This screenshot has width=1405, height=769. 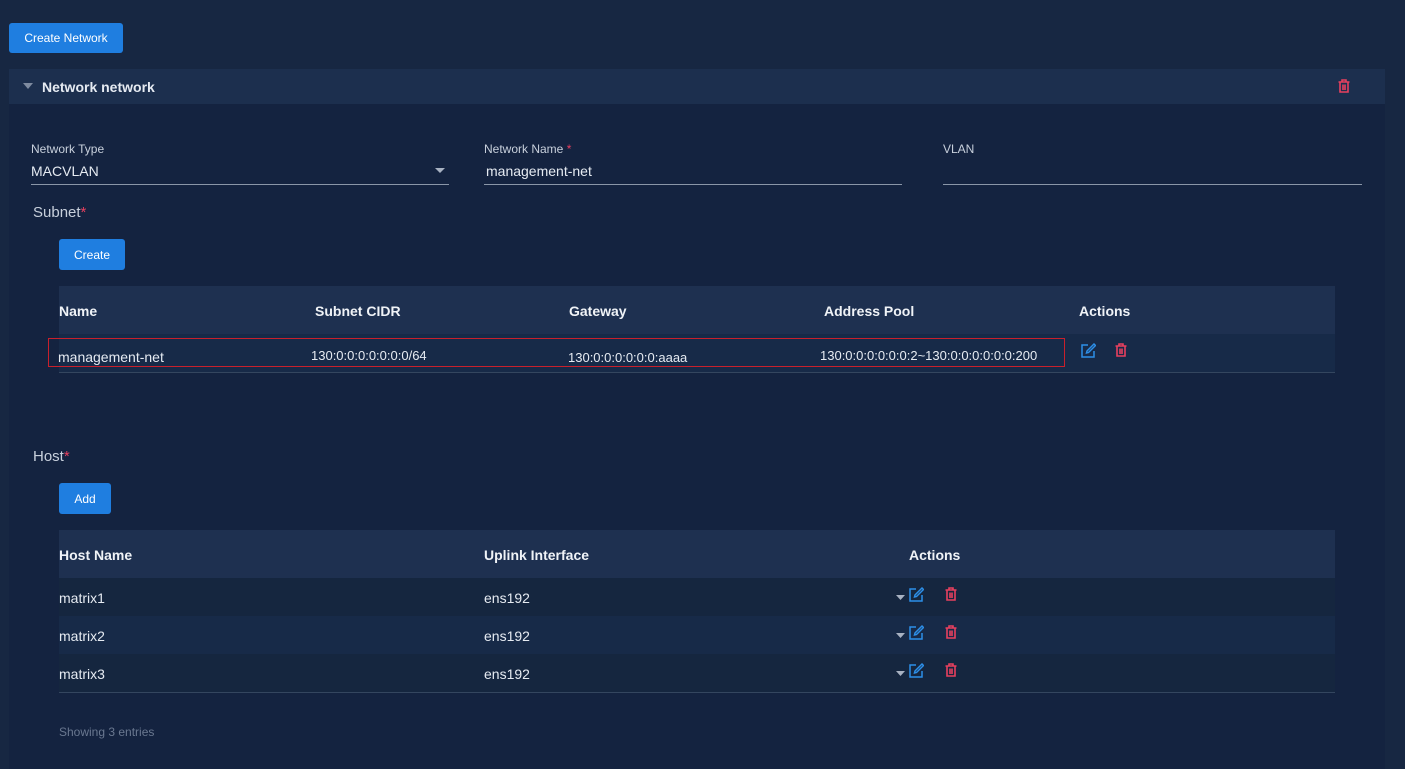 What do you see at coordinates (66, 38) in the screenshot?
I see `create-network-button: Create Network` at bounding box center [66, 38].